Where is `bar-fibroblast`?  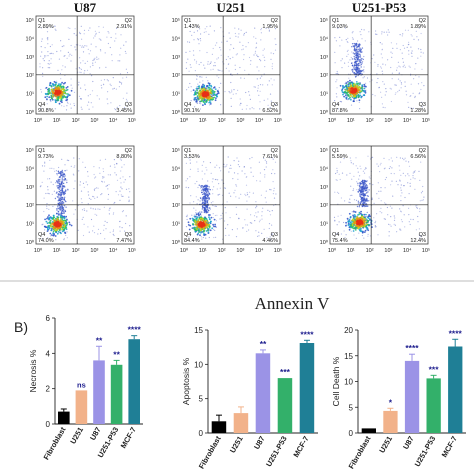 bar-fibroblast is located at coordinates (219, 427).